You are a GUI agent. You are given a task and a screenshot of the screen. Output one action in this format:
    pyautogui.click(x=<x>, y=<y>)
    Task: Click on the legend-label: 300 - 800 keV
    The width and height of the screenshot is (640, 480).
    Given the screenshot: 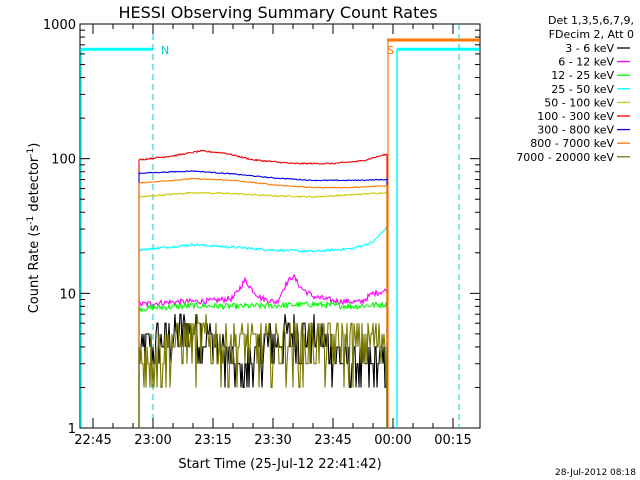 What is the action you would take?
    pyautogui.click(x=575, y=130)
    